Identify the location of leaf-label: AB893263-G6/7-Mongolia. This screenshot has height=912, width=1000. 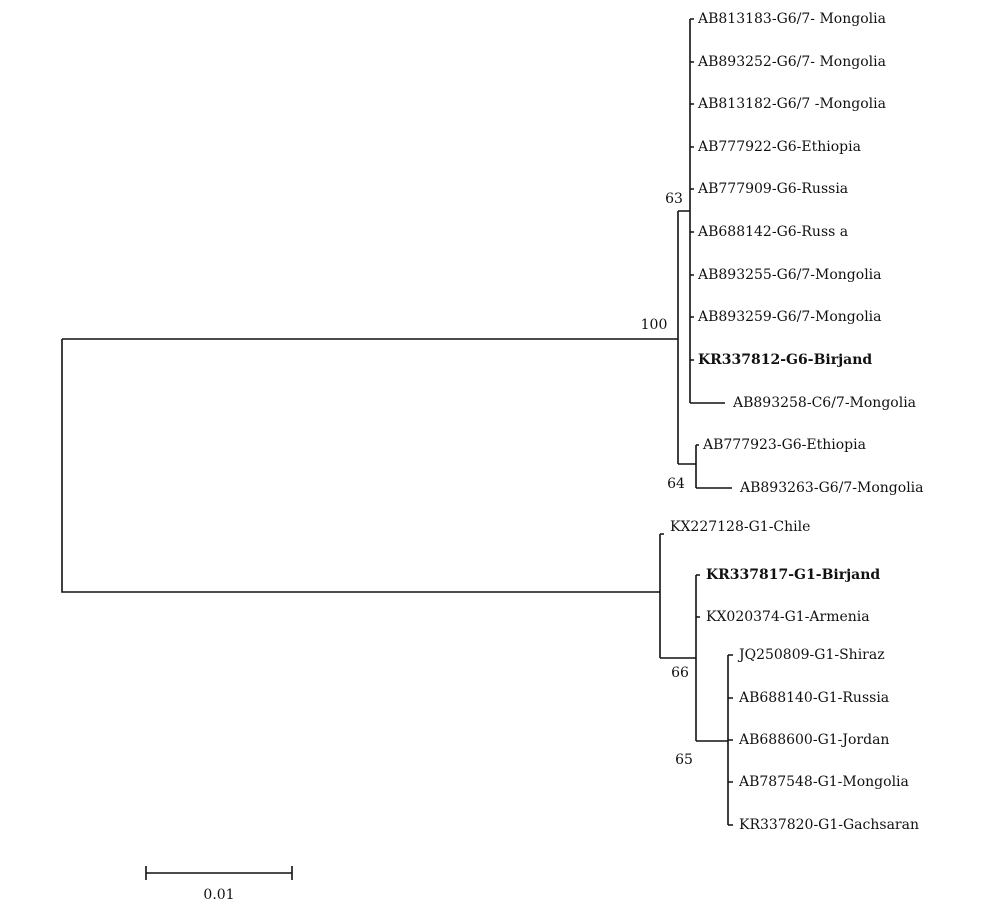
(831, 488).